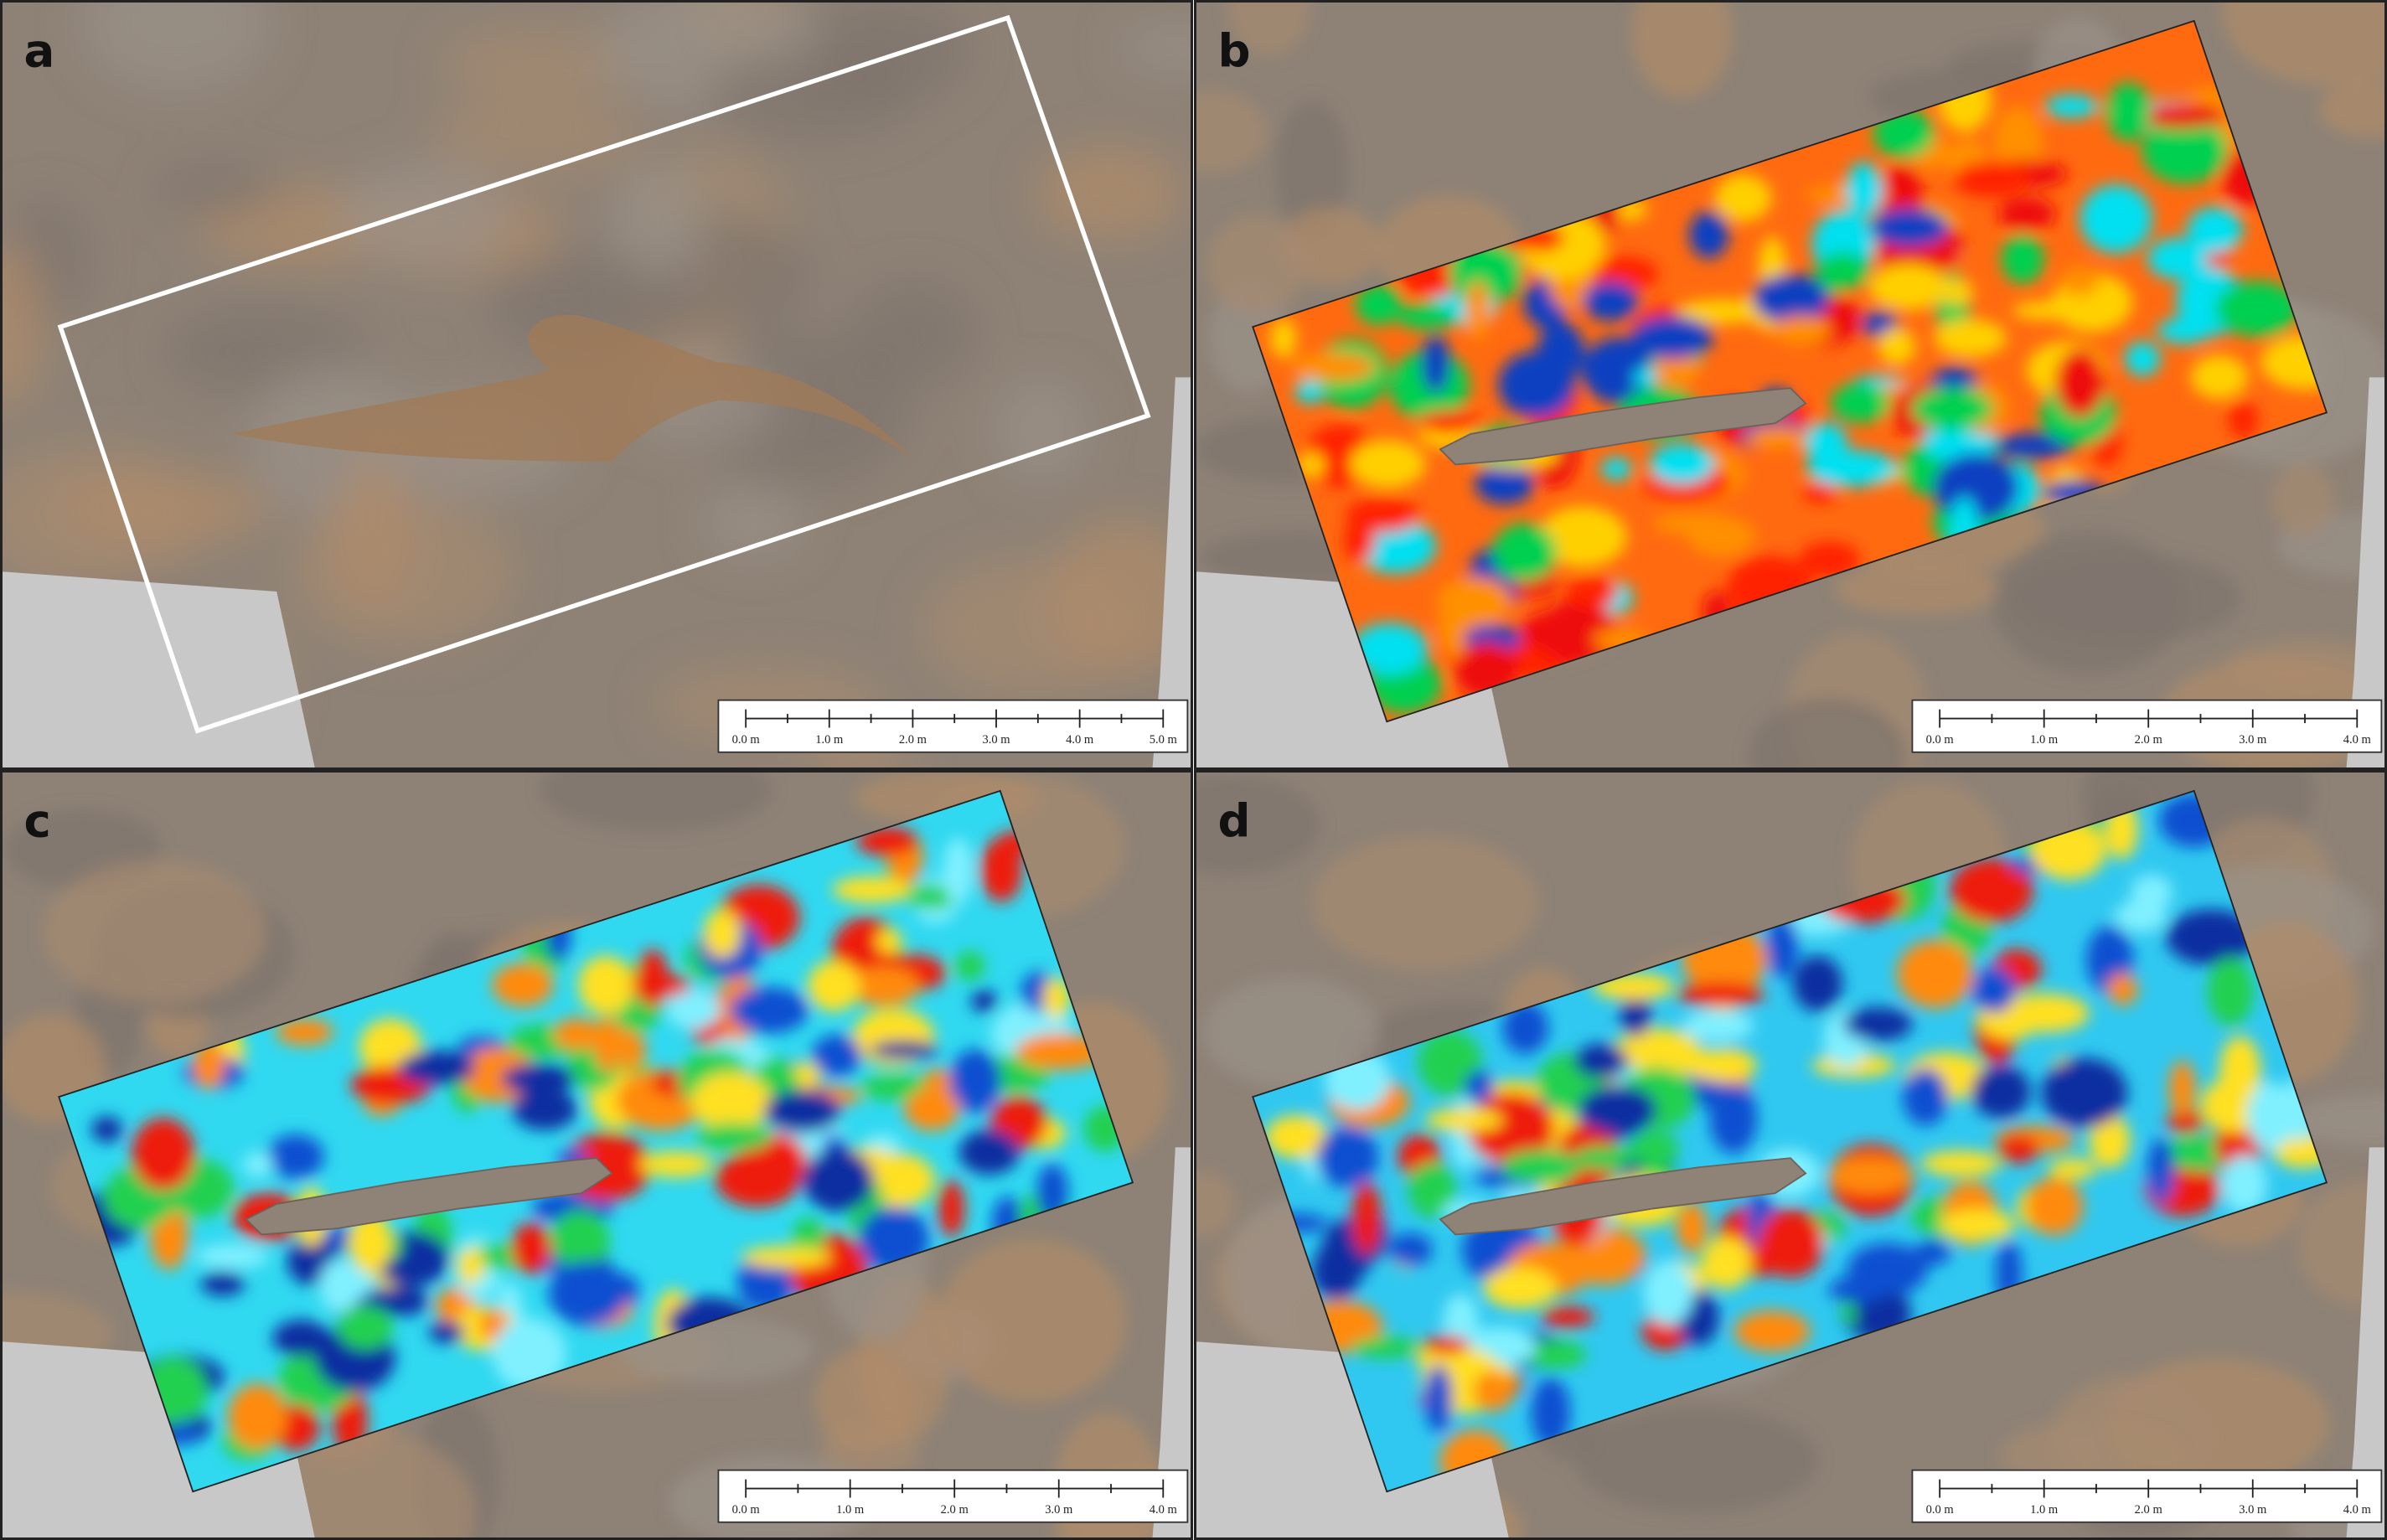 Image resolution: width=2387 pixels, height=1540 pixels. I want to click on scale-label: 0.0 m, so click(746, 1510).